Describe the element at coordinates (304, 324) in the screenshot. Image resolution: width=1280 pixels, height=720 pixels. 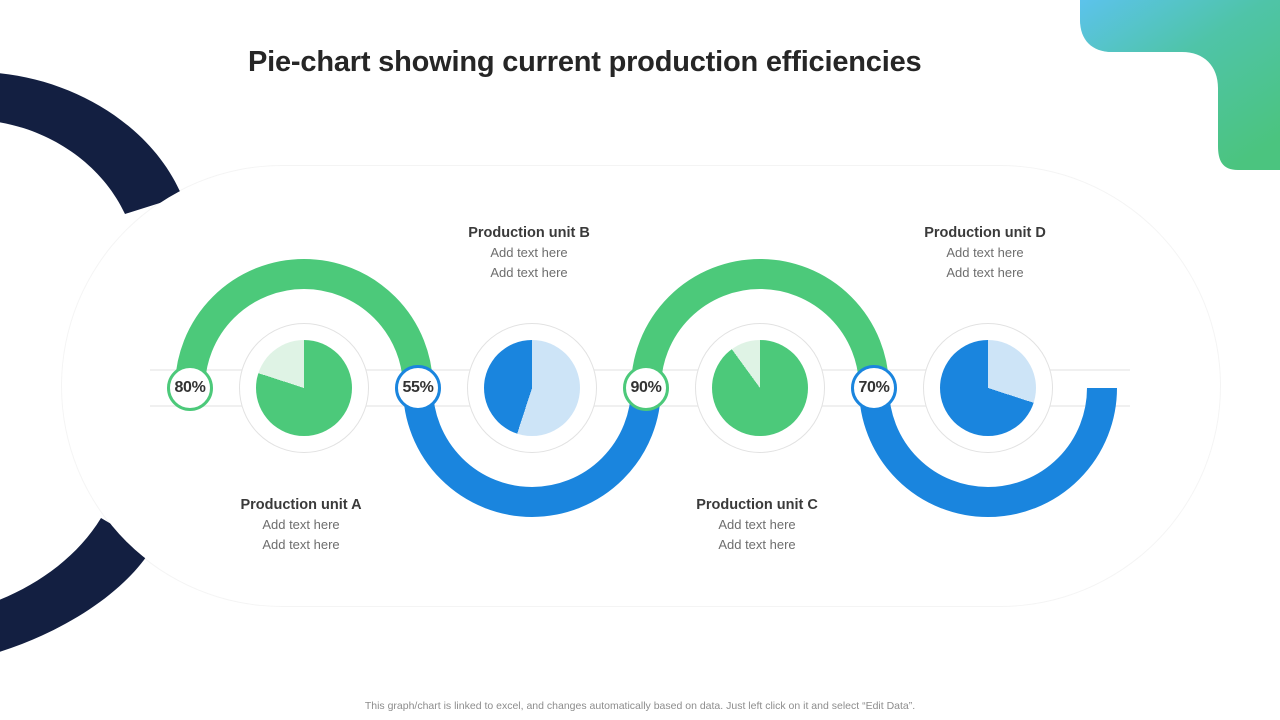
I see `green-arc-a` at that location.